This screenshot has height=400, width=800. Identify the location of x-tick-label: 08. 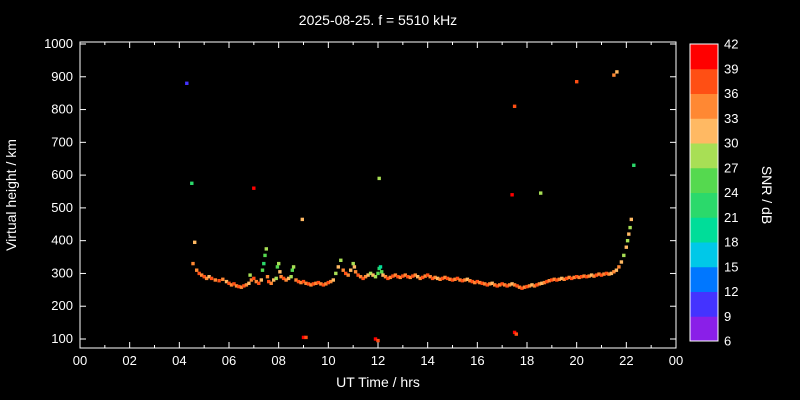
(278, 360).